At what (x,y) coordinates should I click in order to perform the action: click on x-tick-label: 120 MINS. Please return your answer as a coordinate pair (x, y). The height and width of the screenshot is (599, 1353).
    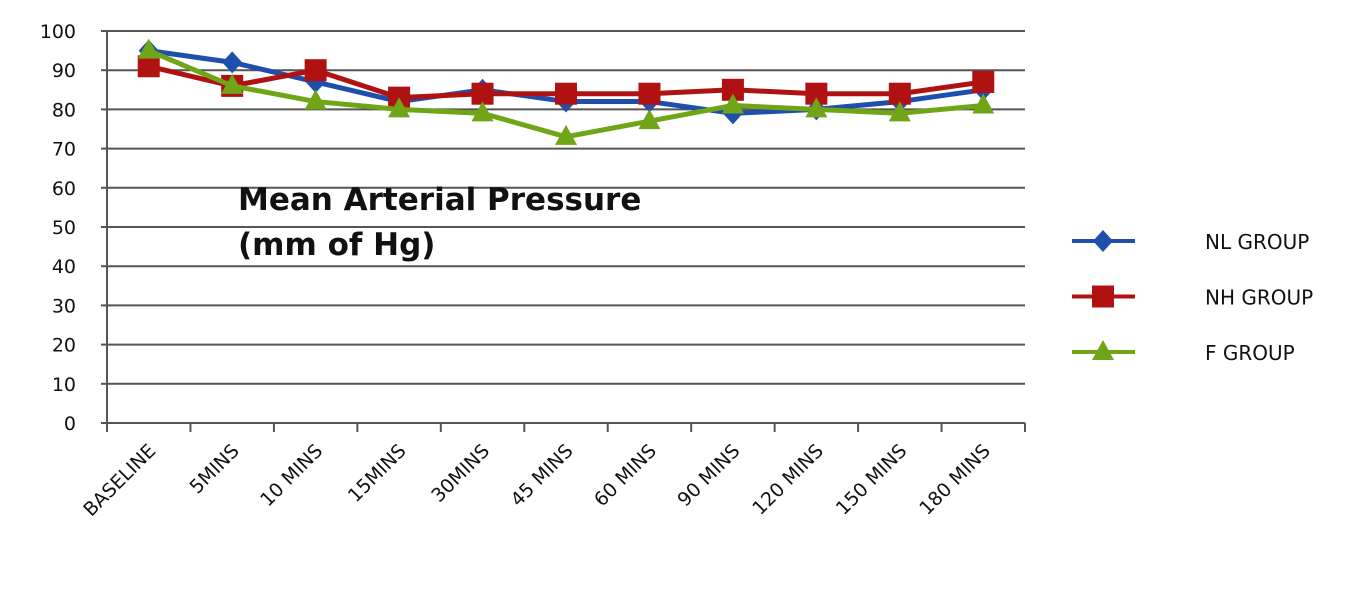
    Looking at the image, I should click on (788, 480).